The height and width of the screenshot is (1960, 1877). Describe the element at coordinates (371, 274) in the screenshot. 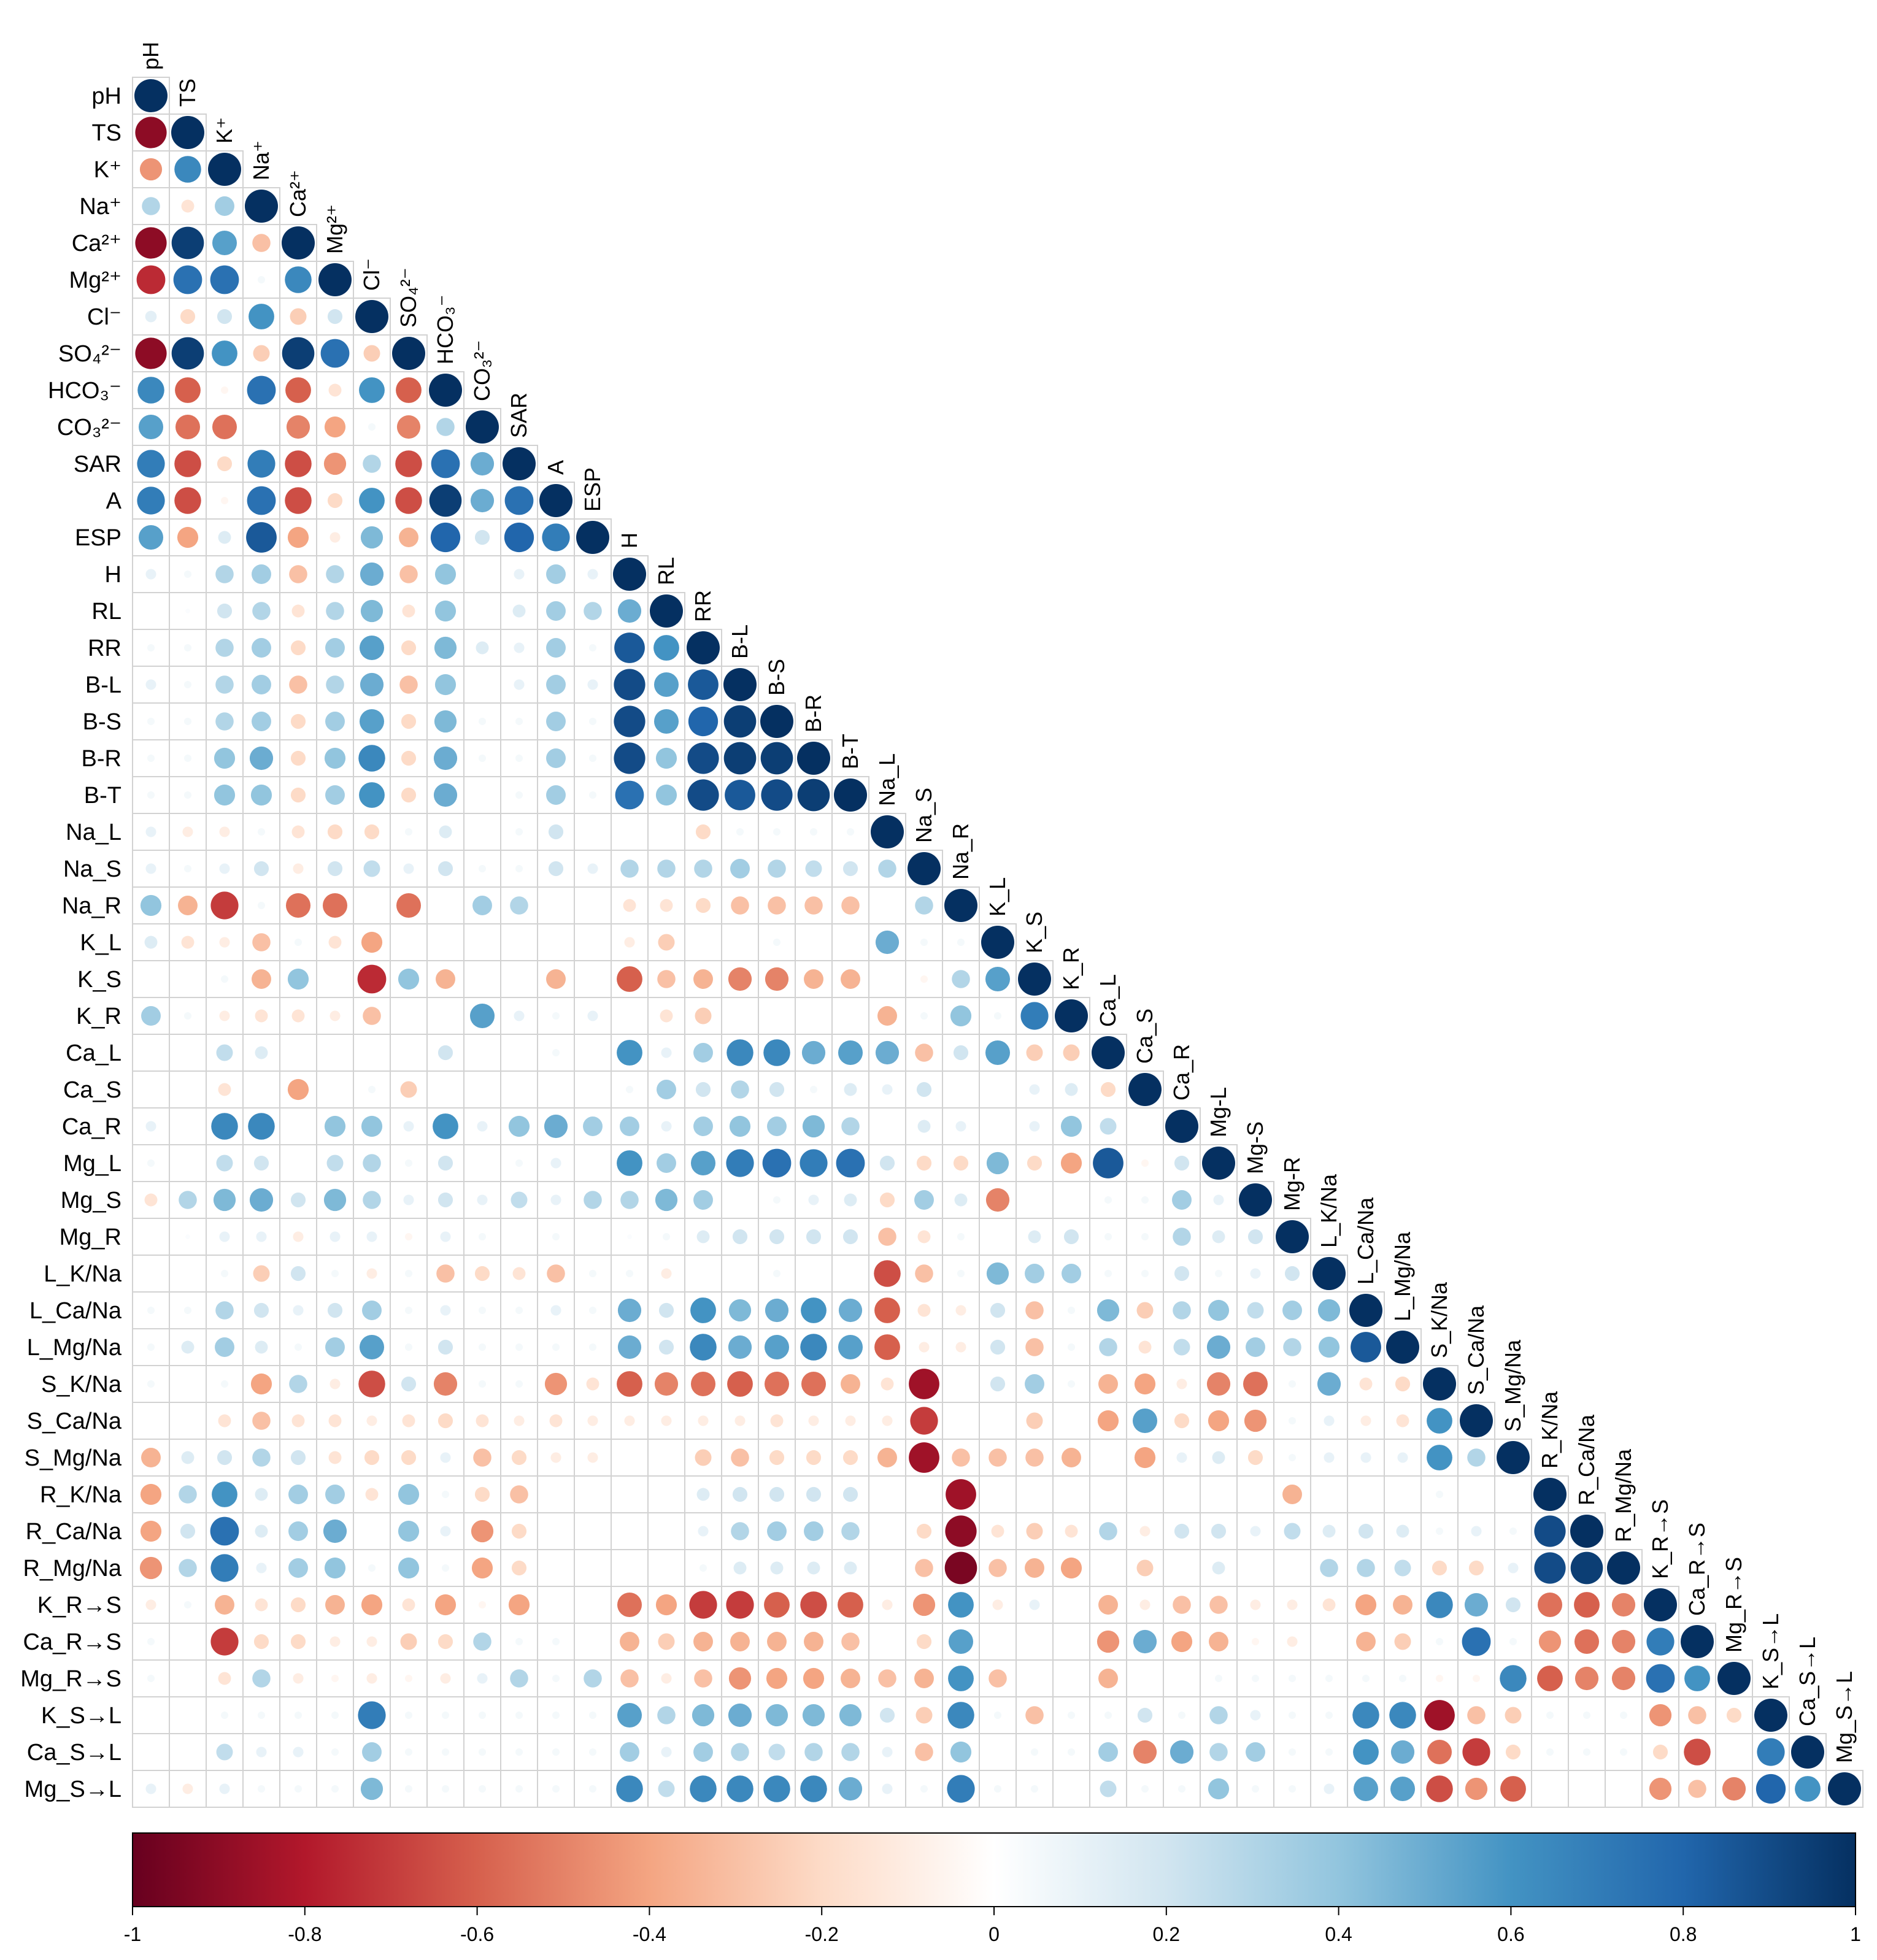

I see `col-label: Cl⁻` at that location.